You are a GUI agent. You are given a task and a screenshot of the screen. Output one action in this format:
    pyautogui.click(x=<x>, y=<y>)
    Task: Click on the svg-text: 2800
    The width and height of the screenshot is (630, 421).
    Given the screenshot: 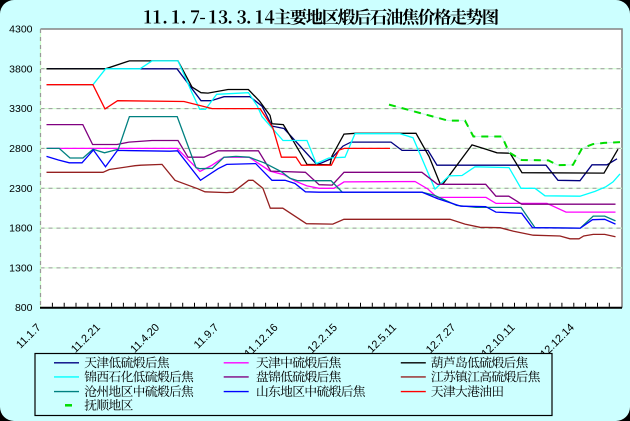 What is the action you would take?
    pyautogui.click(x=21, y=149)
    